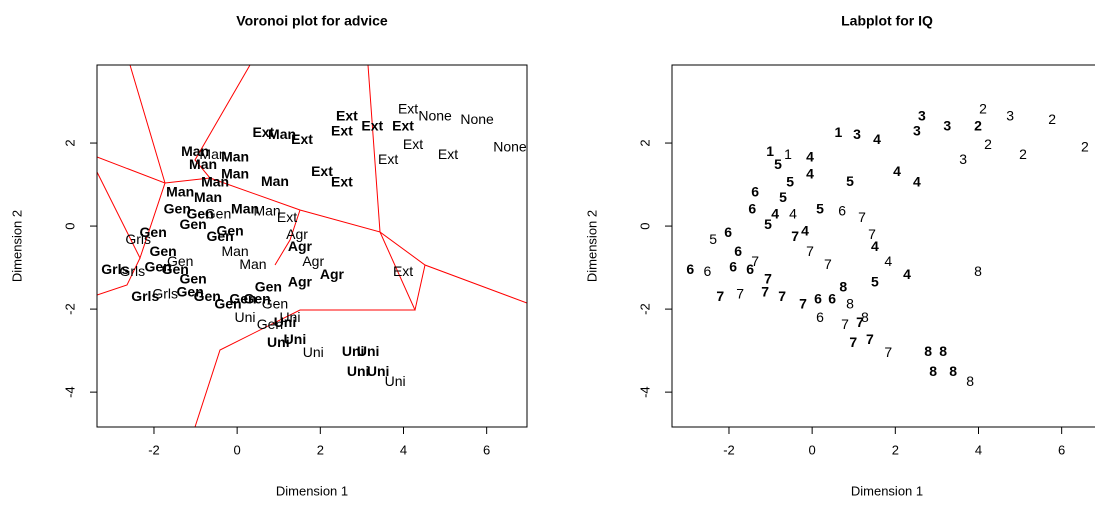  Describe the element at coordinates (69, 142) in the screenshot. I see `y-tick-label: 2` at that location.